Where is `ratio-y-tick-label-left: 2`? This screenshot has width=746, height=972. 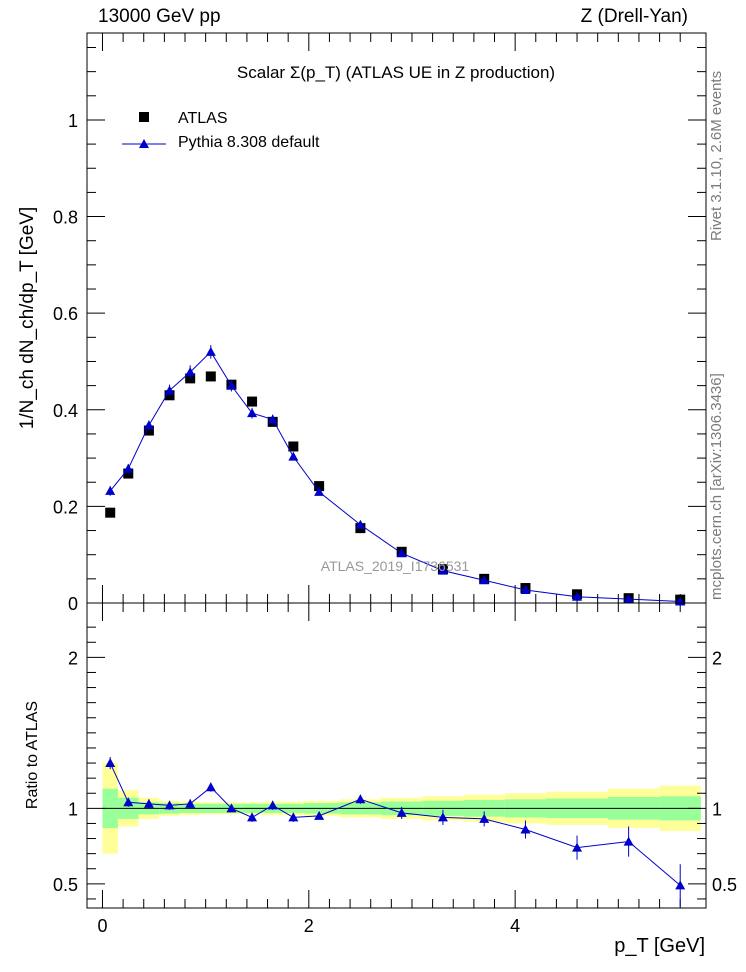 ratio-y-tick-label-left: 2 is located at coordinates (73, 658).